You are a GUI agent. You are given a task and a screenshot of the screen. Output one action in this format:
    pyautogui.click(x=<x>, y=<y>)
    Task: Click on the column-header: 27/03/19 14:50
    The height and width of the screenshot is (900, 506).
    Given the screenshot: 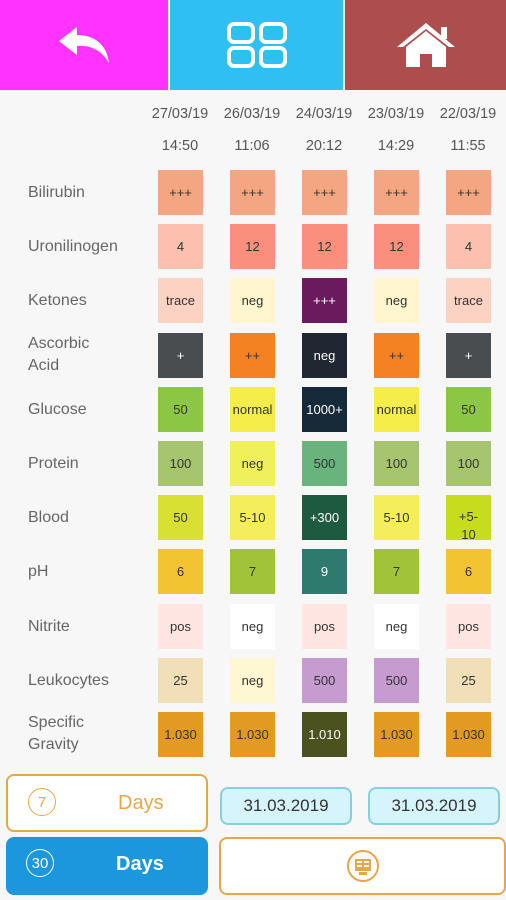 What is the action you would take?
    pyautogui.click(x=180, y=130)
    